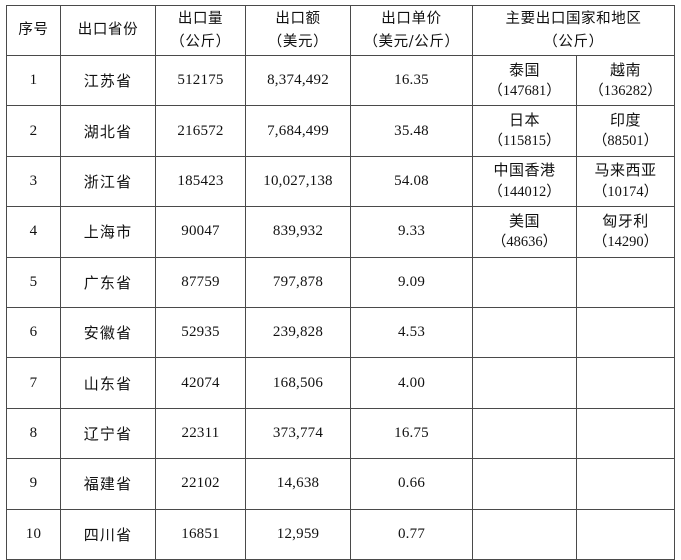 The width and height of the screenshot is (681, 560). What do you see at coordinates (625, 242) in the screenshot?
I see `country-value: （14290）` at bounding box center [625, 242].